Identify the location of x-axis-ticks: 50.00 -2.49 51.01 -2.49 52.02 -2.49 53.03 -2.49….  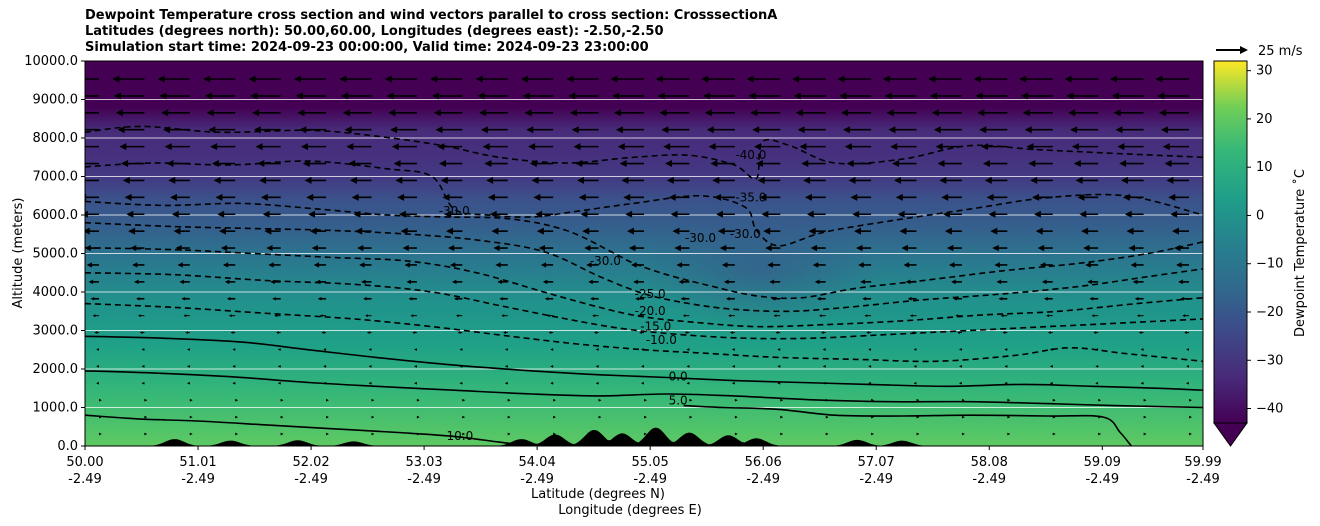
(644, 466).